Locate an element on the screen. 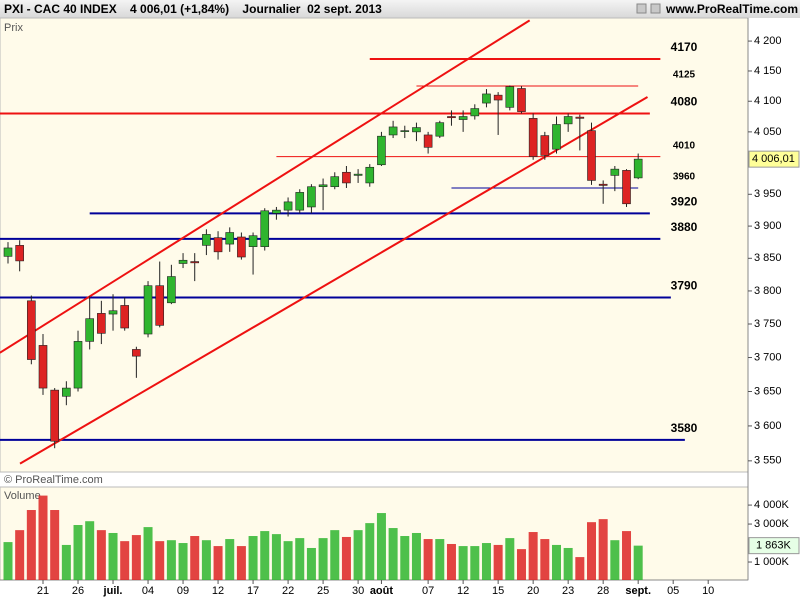 This screenshot has width=800, height=600. y-tick-label: 3 900 is located at coordinates (768, 226).